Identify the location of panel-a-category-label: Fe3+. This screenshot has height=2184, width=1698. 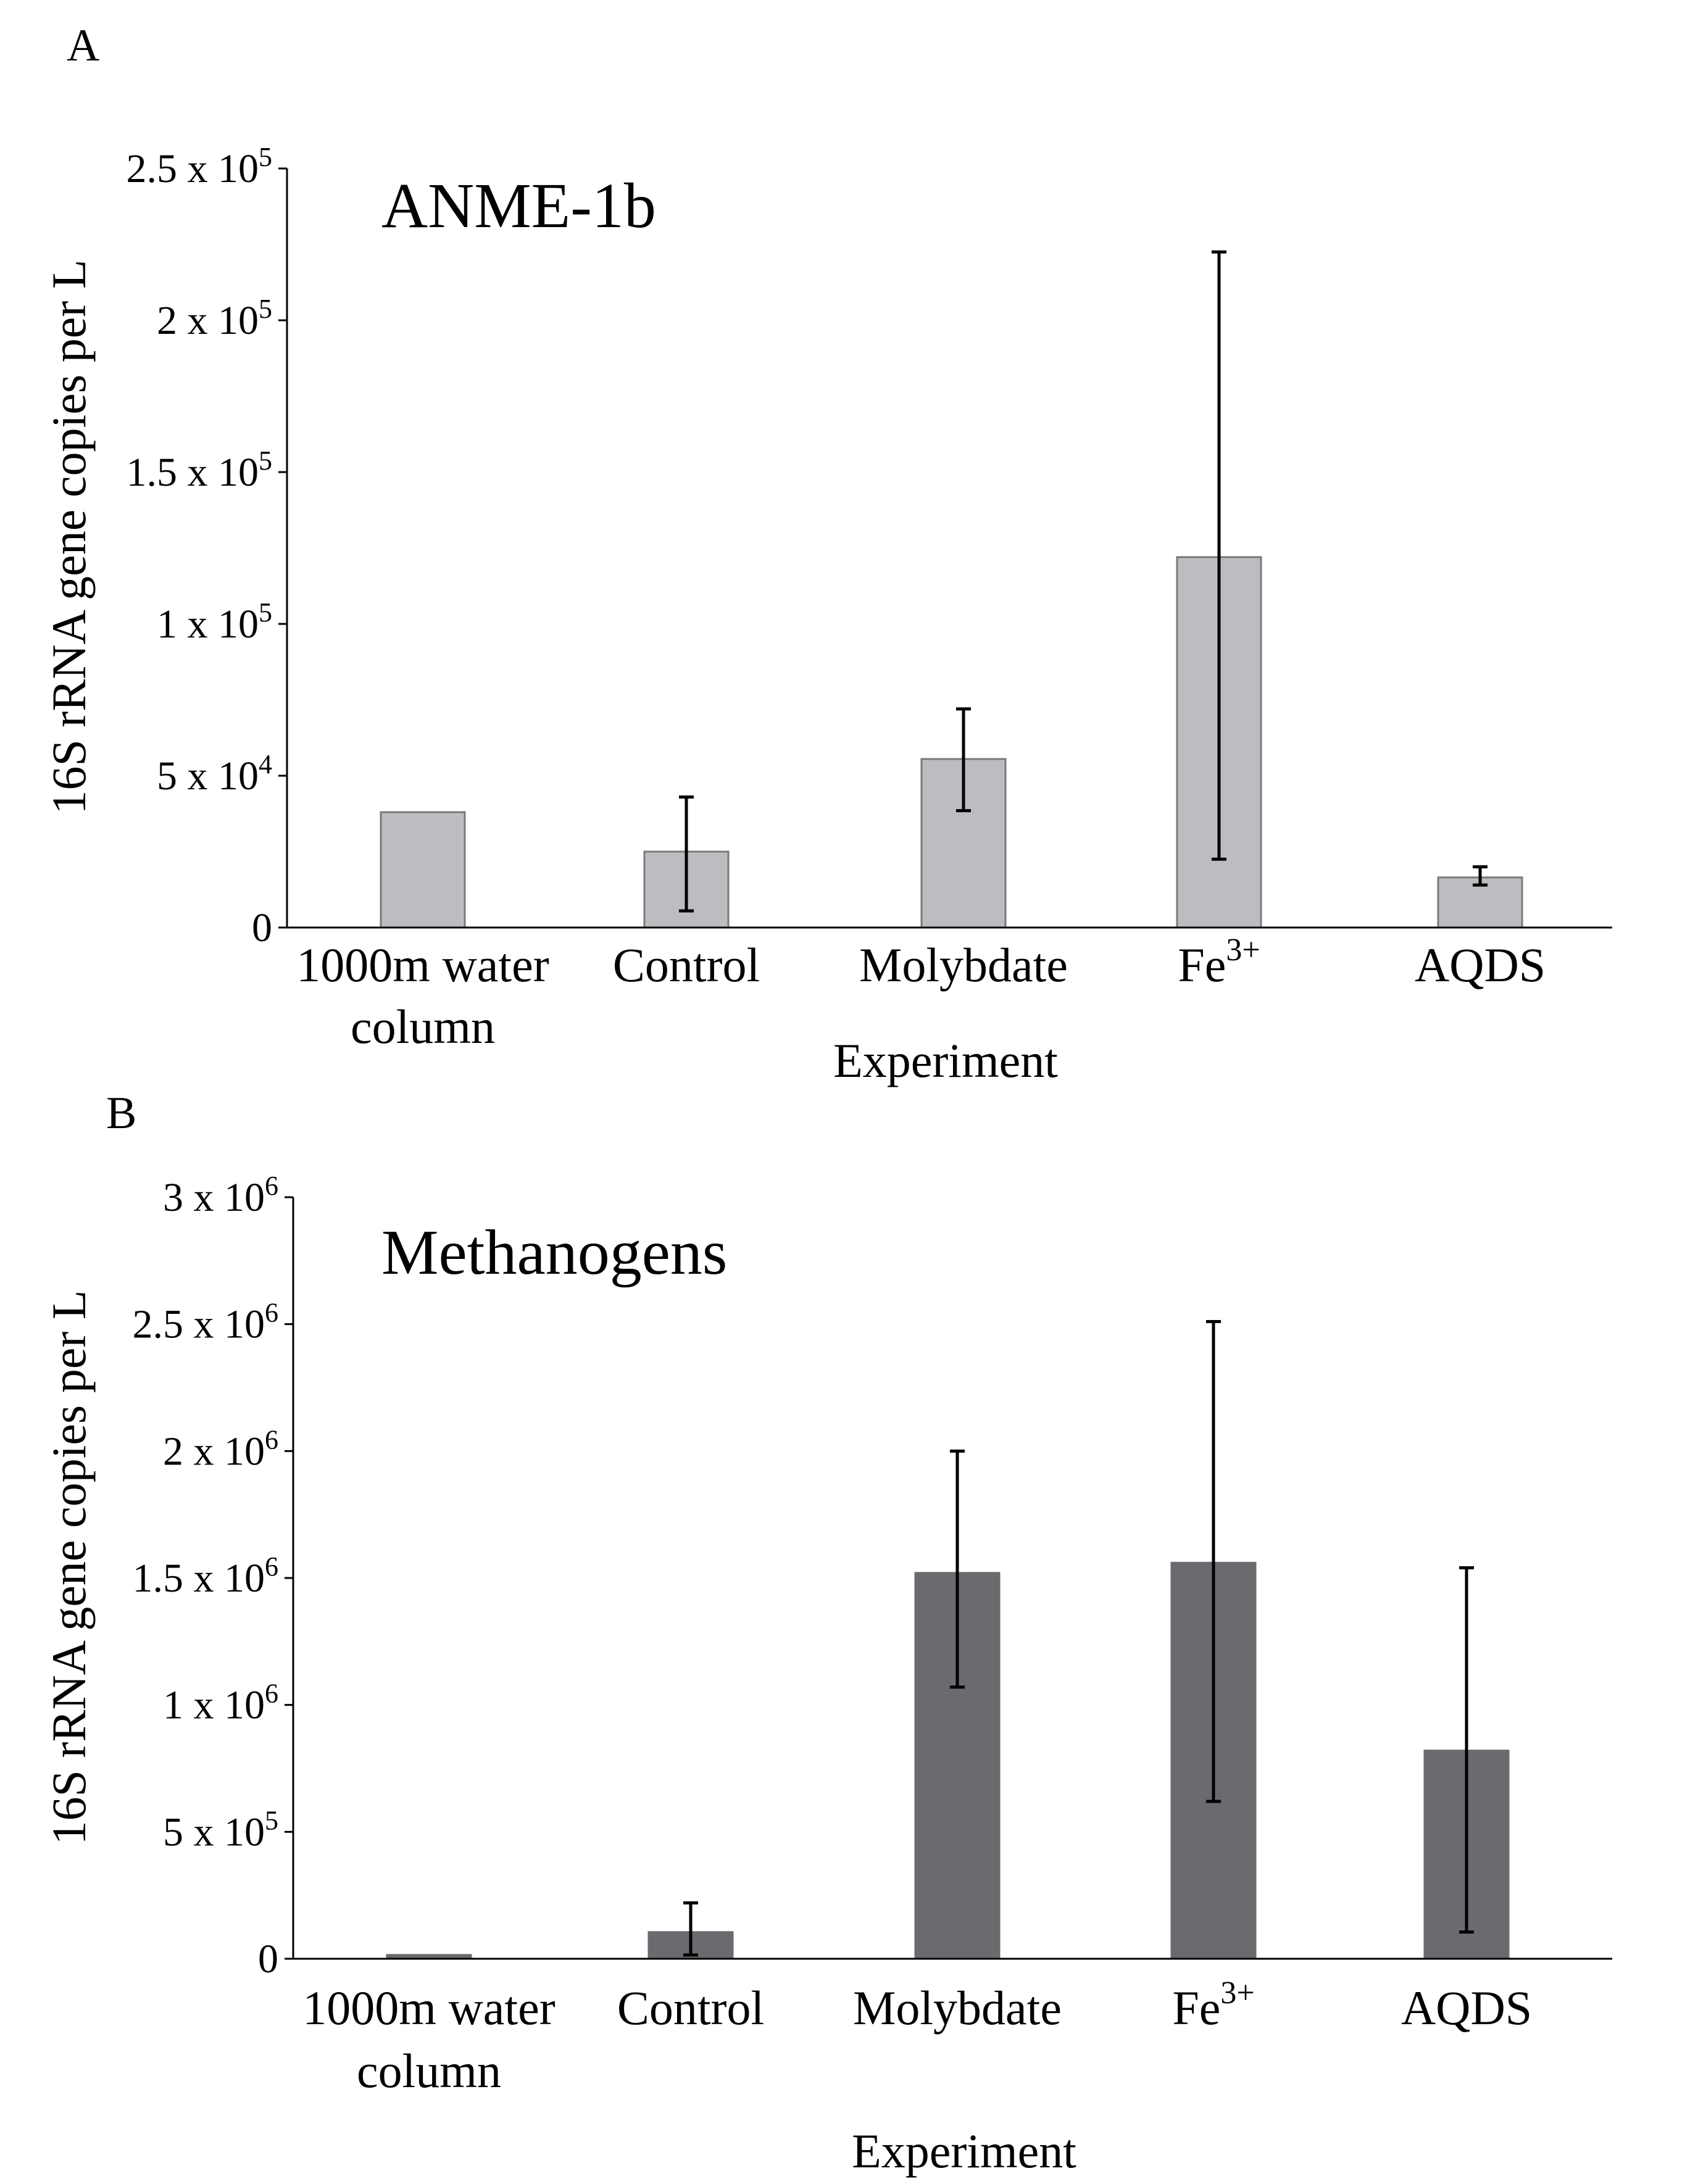
(1219, 962).